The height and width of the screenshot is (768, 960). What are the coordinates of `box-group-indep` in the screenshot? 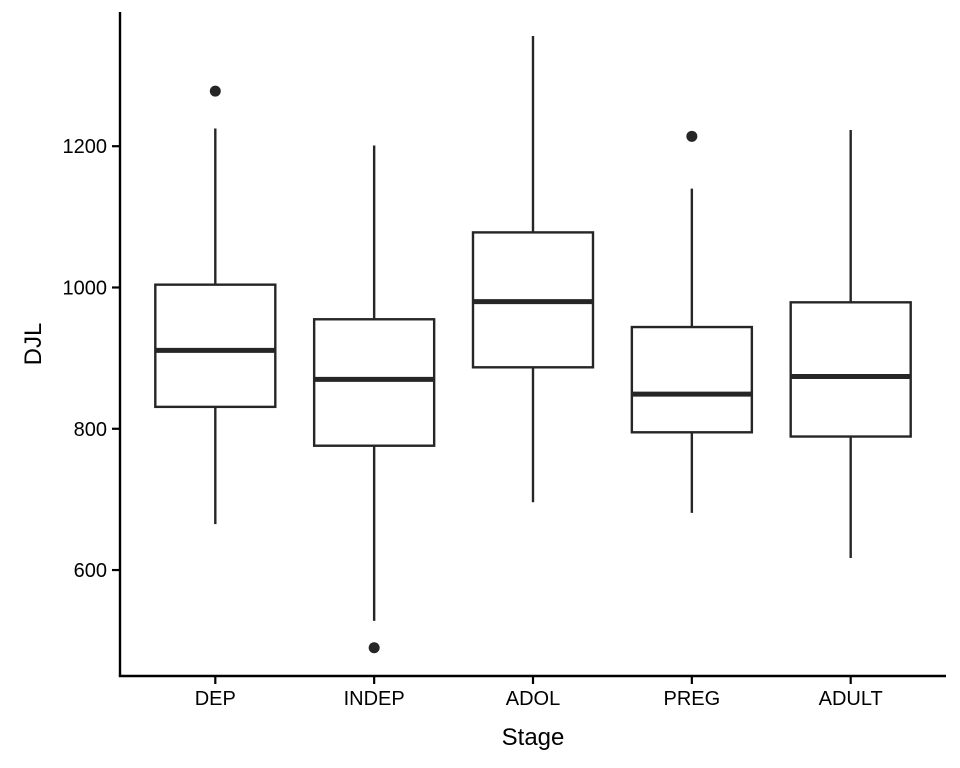 It's located at (374, 399).